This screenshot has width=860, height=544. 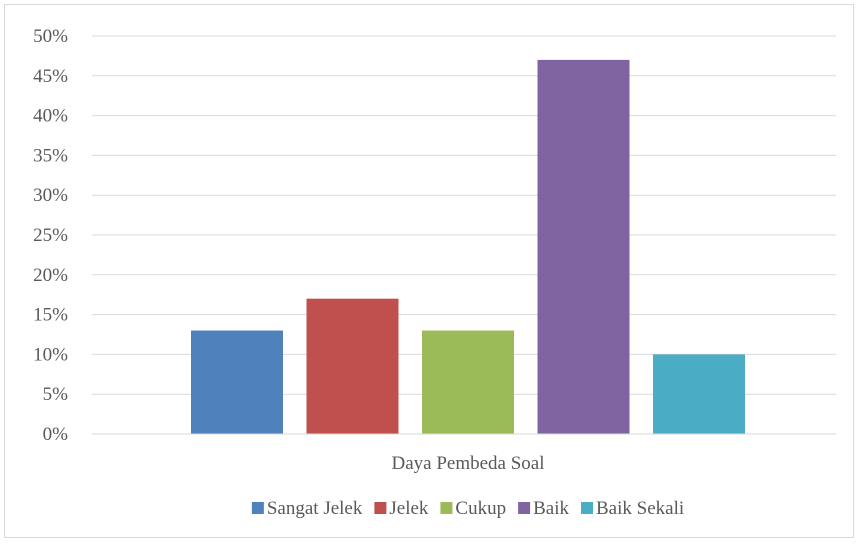 What do you see at coordinates (50, 195) in the screenshot?
I see `y-tick-label: 30%` at bounding box center [50, 195].